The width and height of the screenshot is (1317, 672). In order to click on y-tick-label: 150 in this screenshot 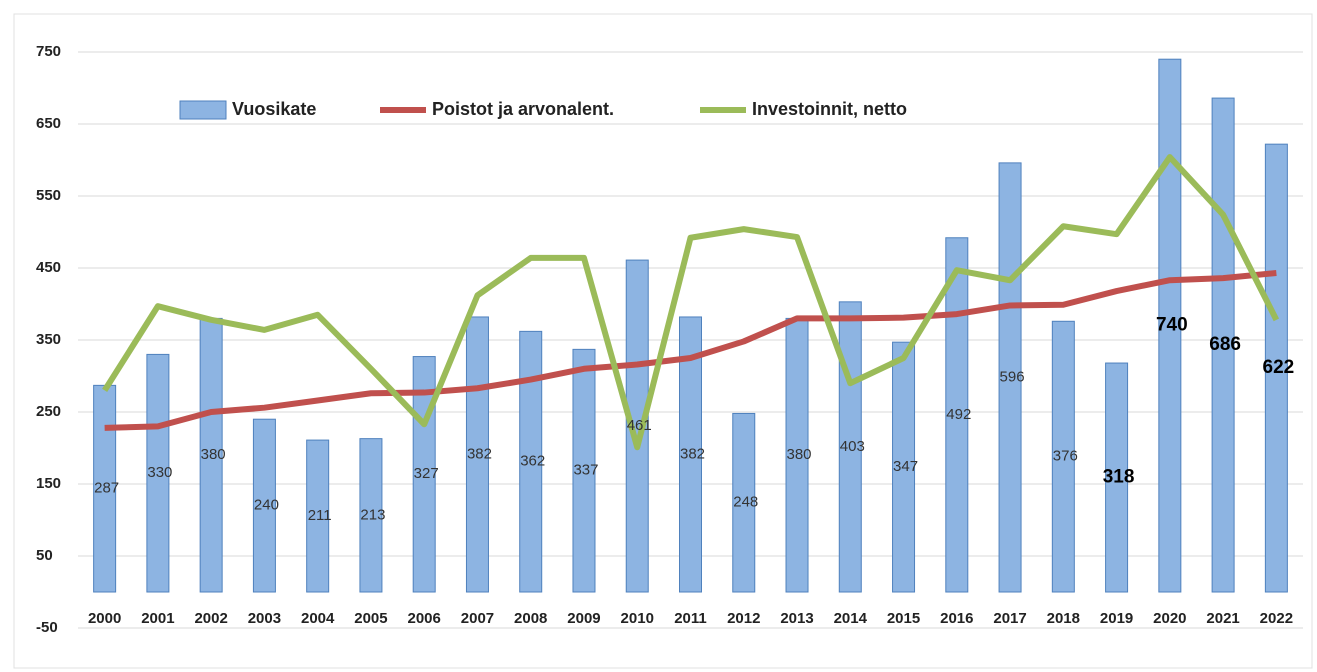, I will do `click(48, 483)`.